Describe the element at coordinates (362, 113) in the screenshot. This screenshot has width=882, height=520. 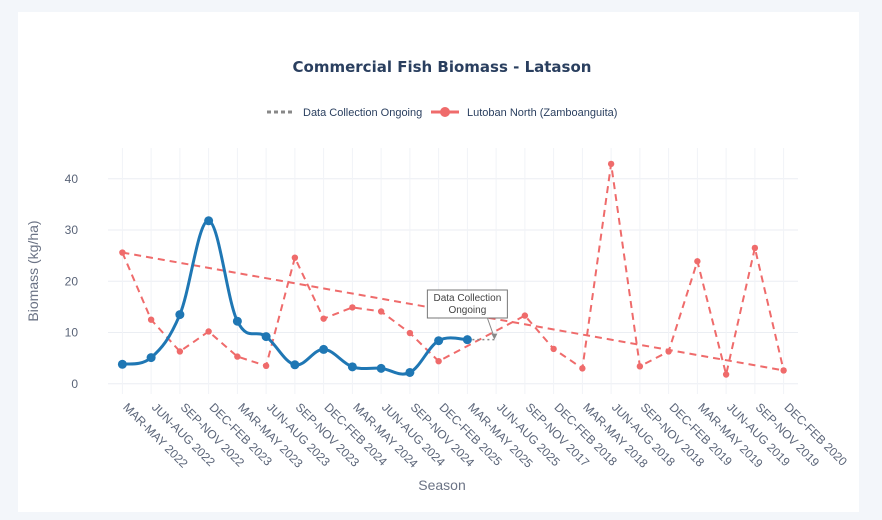
I see `legend-label-ongoing: Data Collection Ongoing` at that location.